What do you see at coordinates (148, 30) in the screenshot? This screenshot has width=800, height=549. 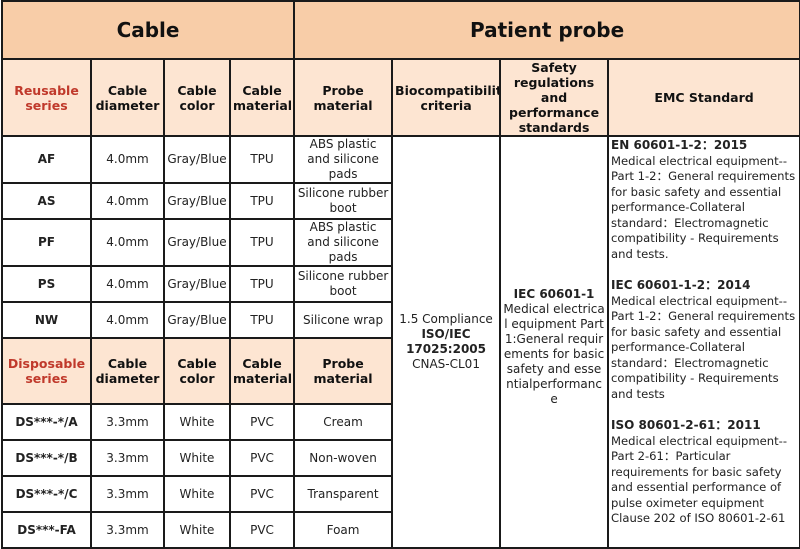 I see `cable-header: Cable` at bounding box center [148, 30].